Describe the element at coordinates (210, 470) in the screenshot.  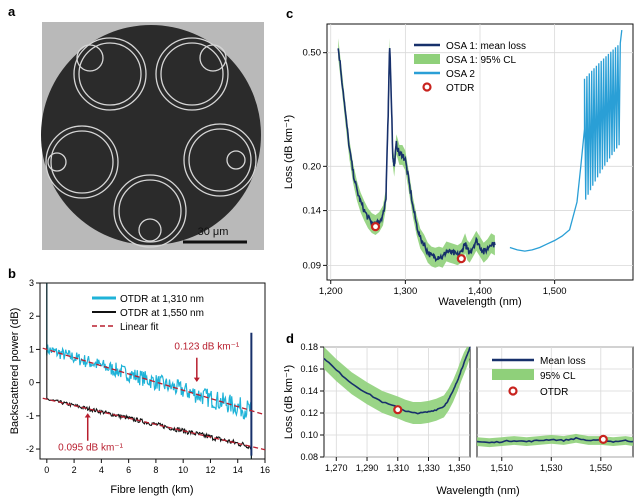
I see `b-xtick-label: 12` at that location.